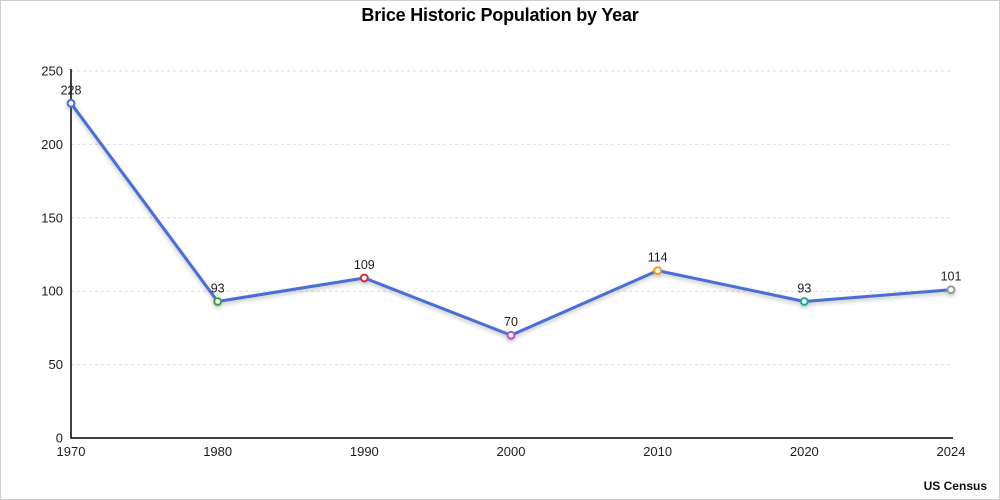 Image resolution: width=1000 pixels, height=500 pixels. I want to click on y-tick-label: 250, so click(52, 71).